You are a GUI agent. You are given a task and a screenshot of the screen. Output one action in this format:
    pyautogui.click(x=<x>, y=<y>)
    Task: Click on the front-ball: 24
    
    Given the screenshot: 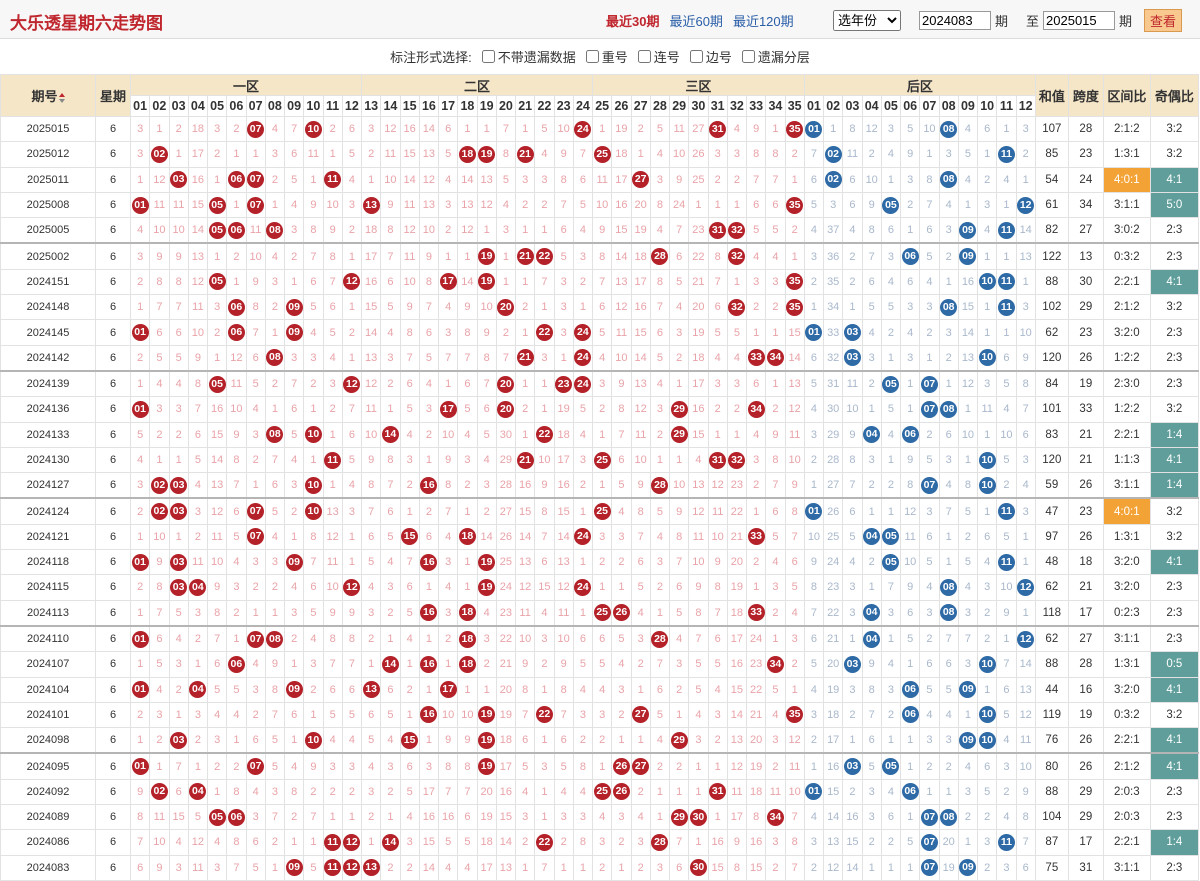 What is the action you would take?
    pyautogui.click(x=583, y=537)
    